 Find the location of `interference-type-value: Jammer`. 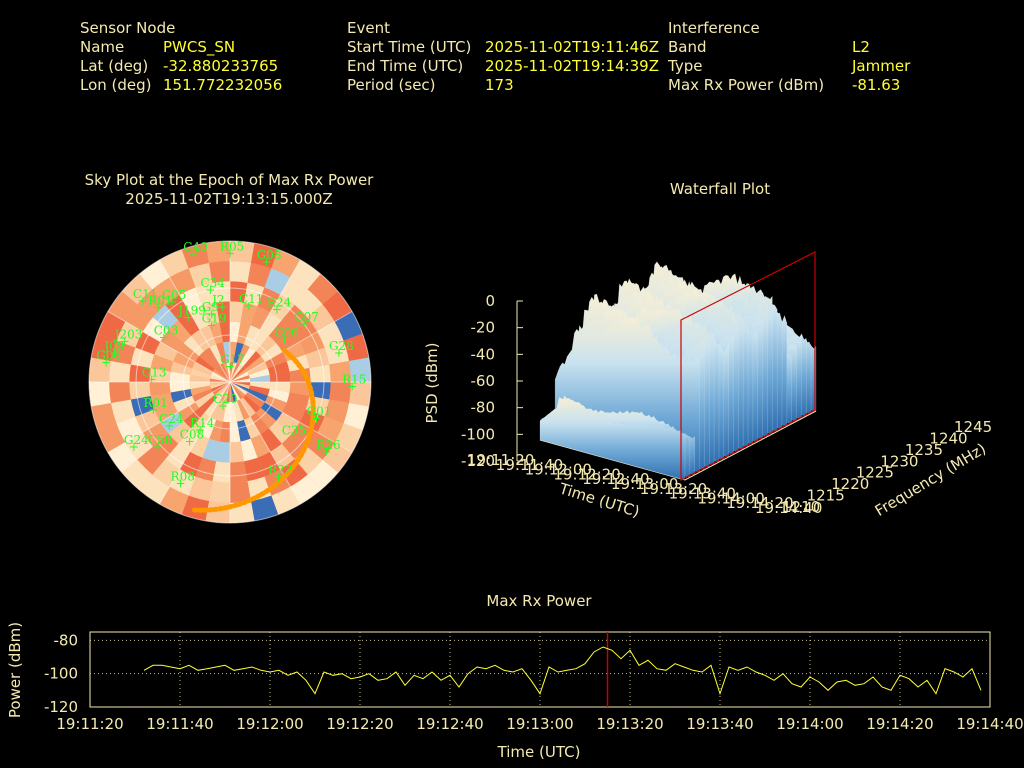

interference-type-value: Jammer is located at coordinates (881, 66).